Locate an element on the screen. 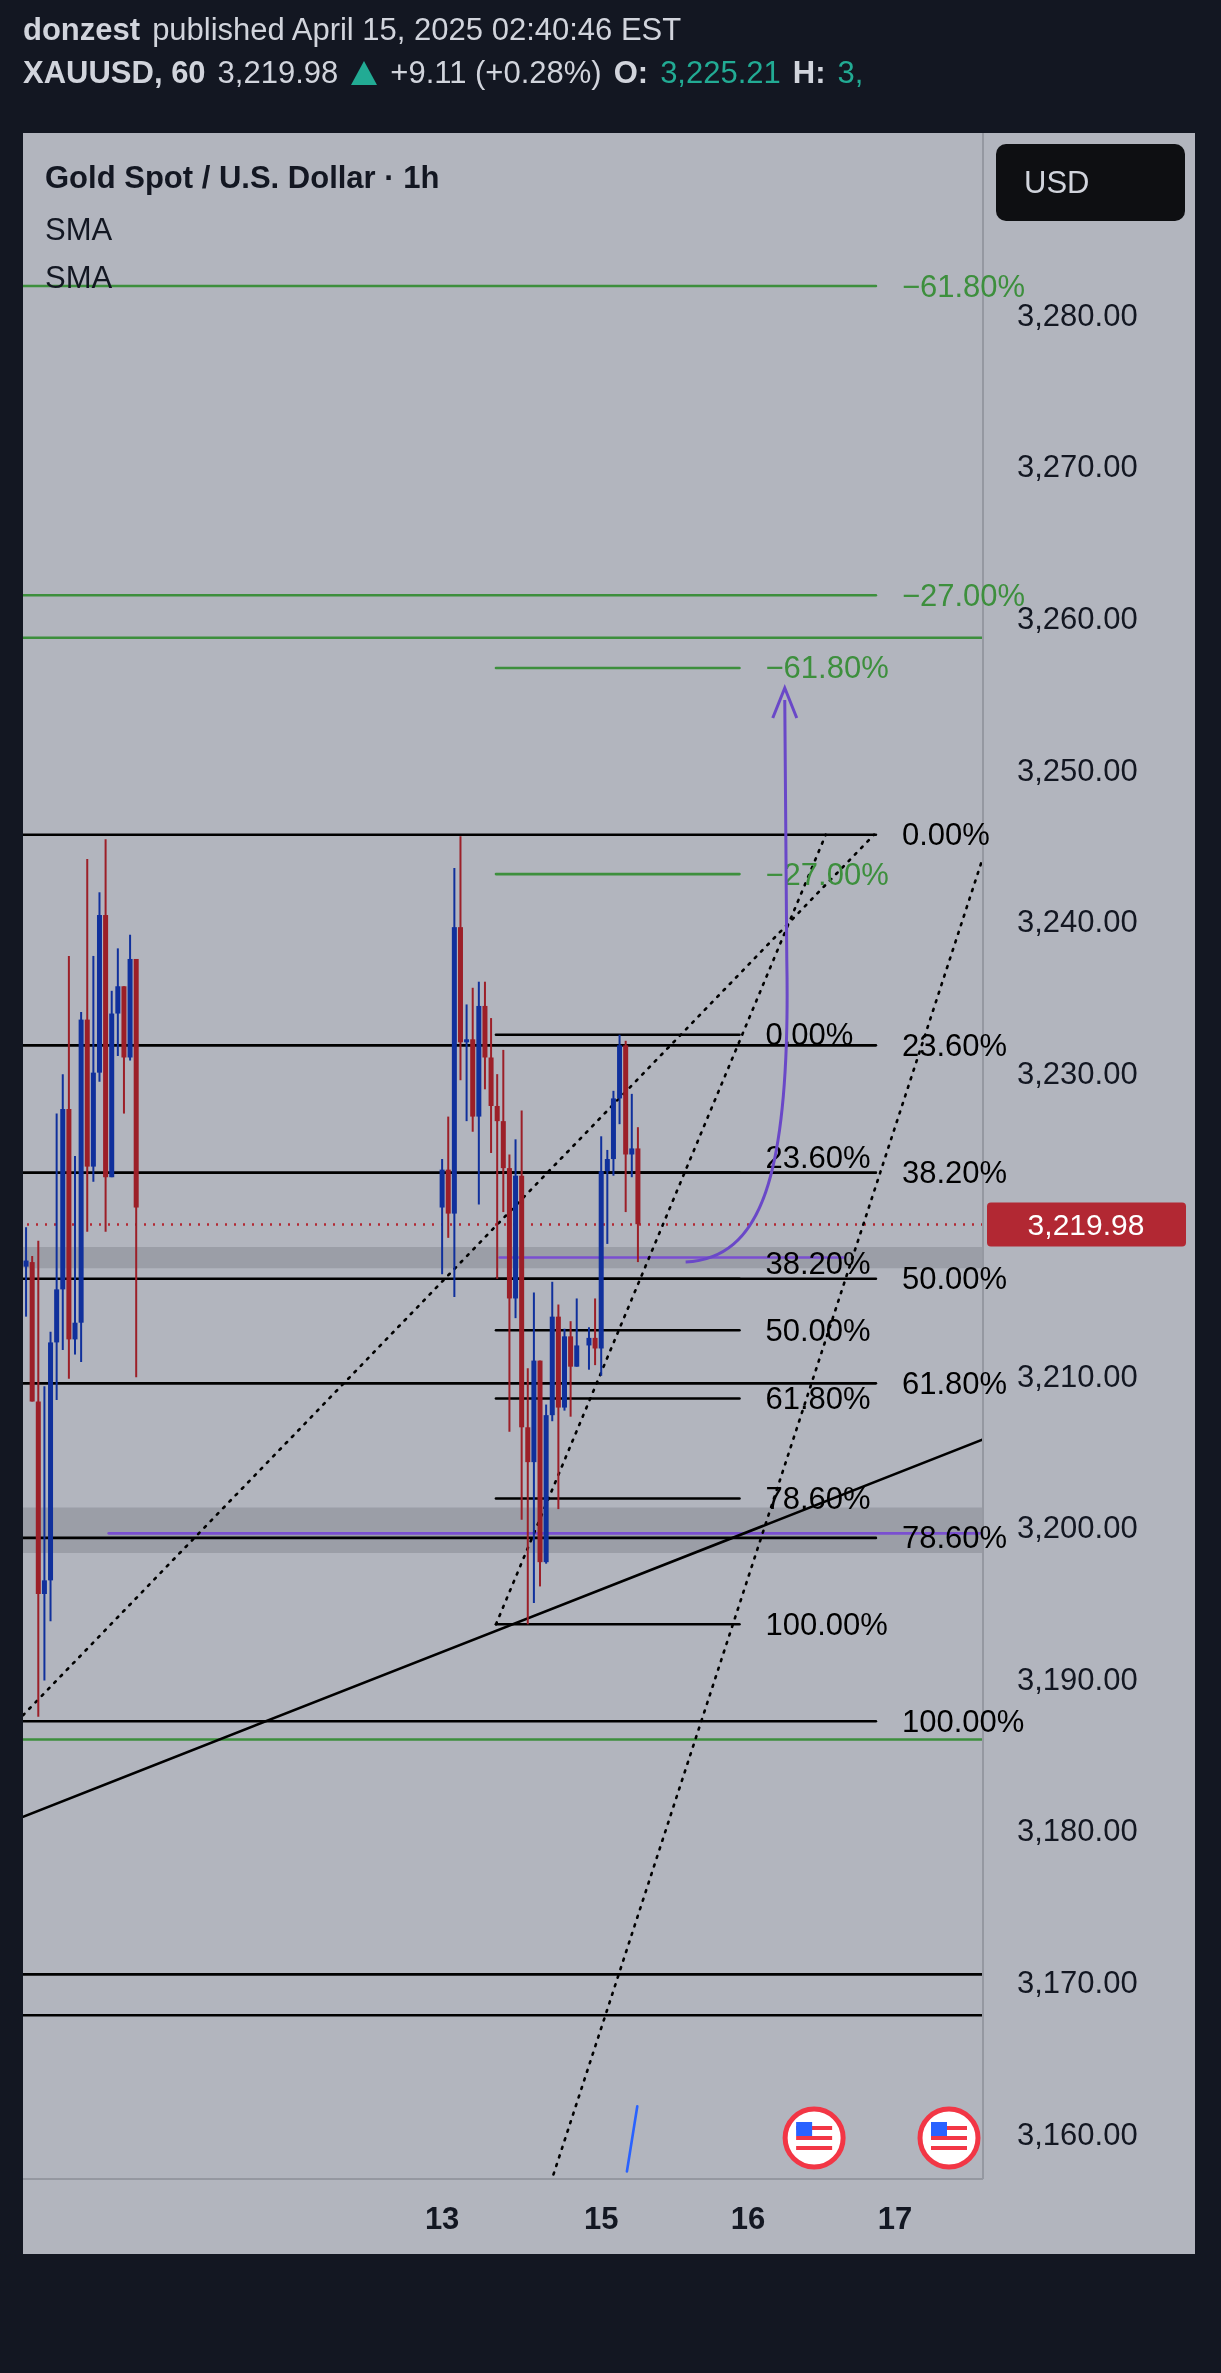 This screenshot has height=2373, width=1221. y-tick-label: 3,230.00 is located at coordinates (1077, 1073).